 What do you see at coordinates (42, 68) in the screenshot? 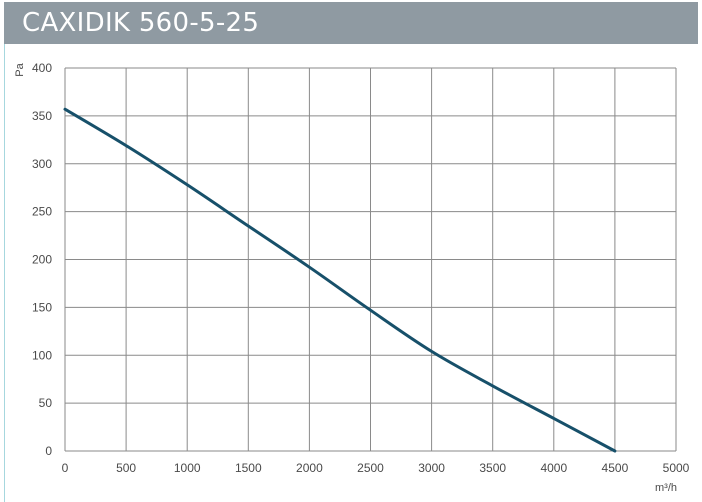
I see `y-tick-label: 400` at bounding box center [42, 68].